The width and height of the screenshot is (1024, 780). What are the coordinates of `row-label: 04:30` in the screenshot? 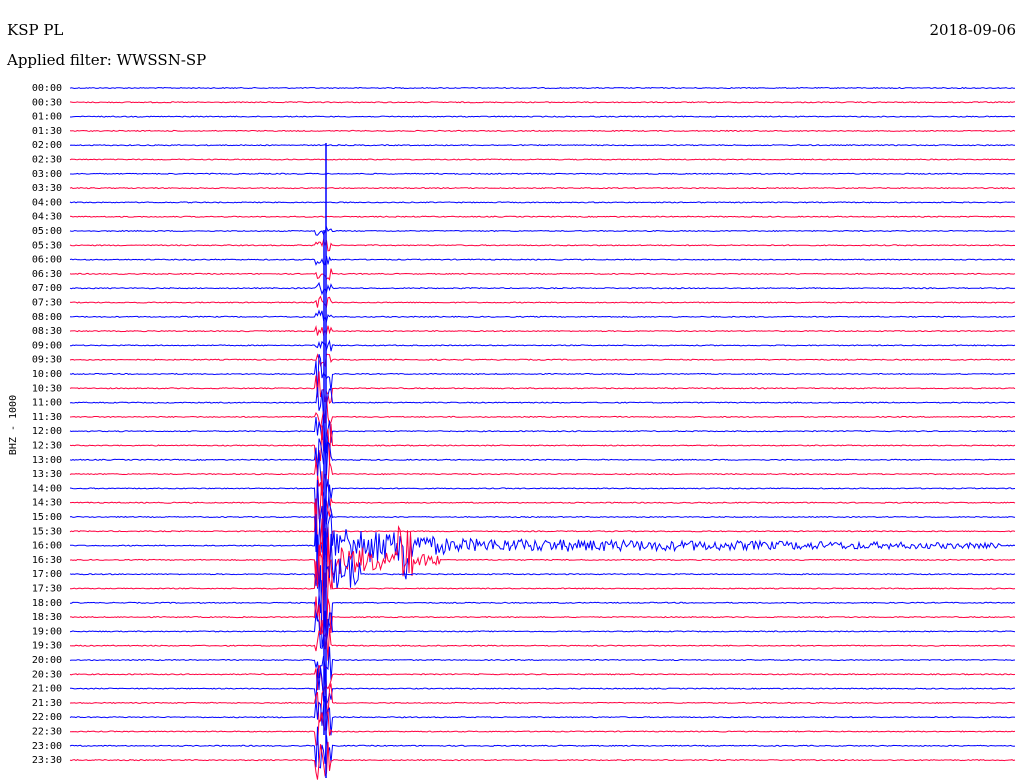 It's located at (47, 217).